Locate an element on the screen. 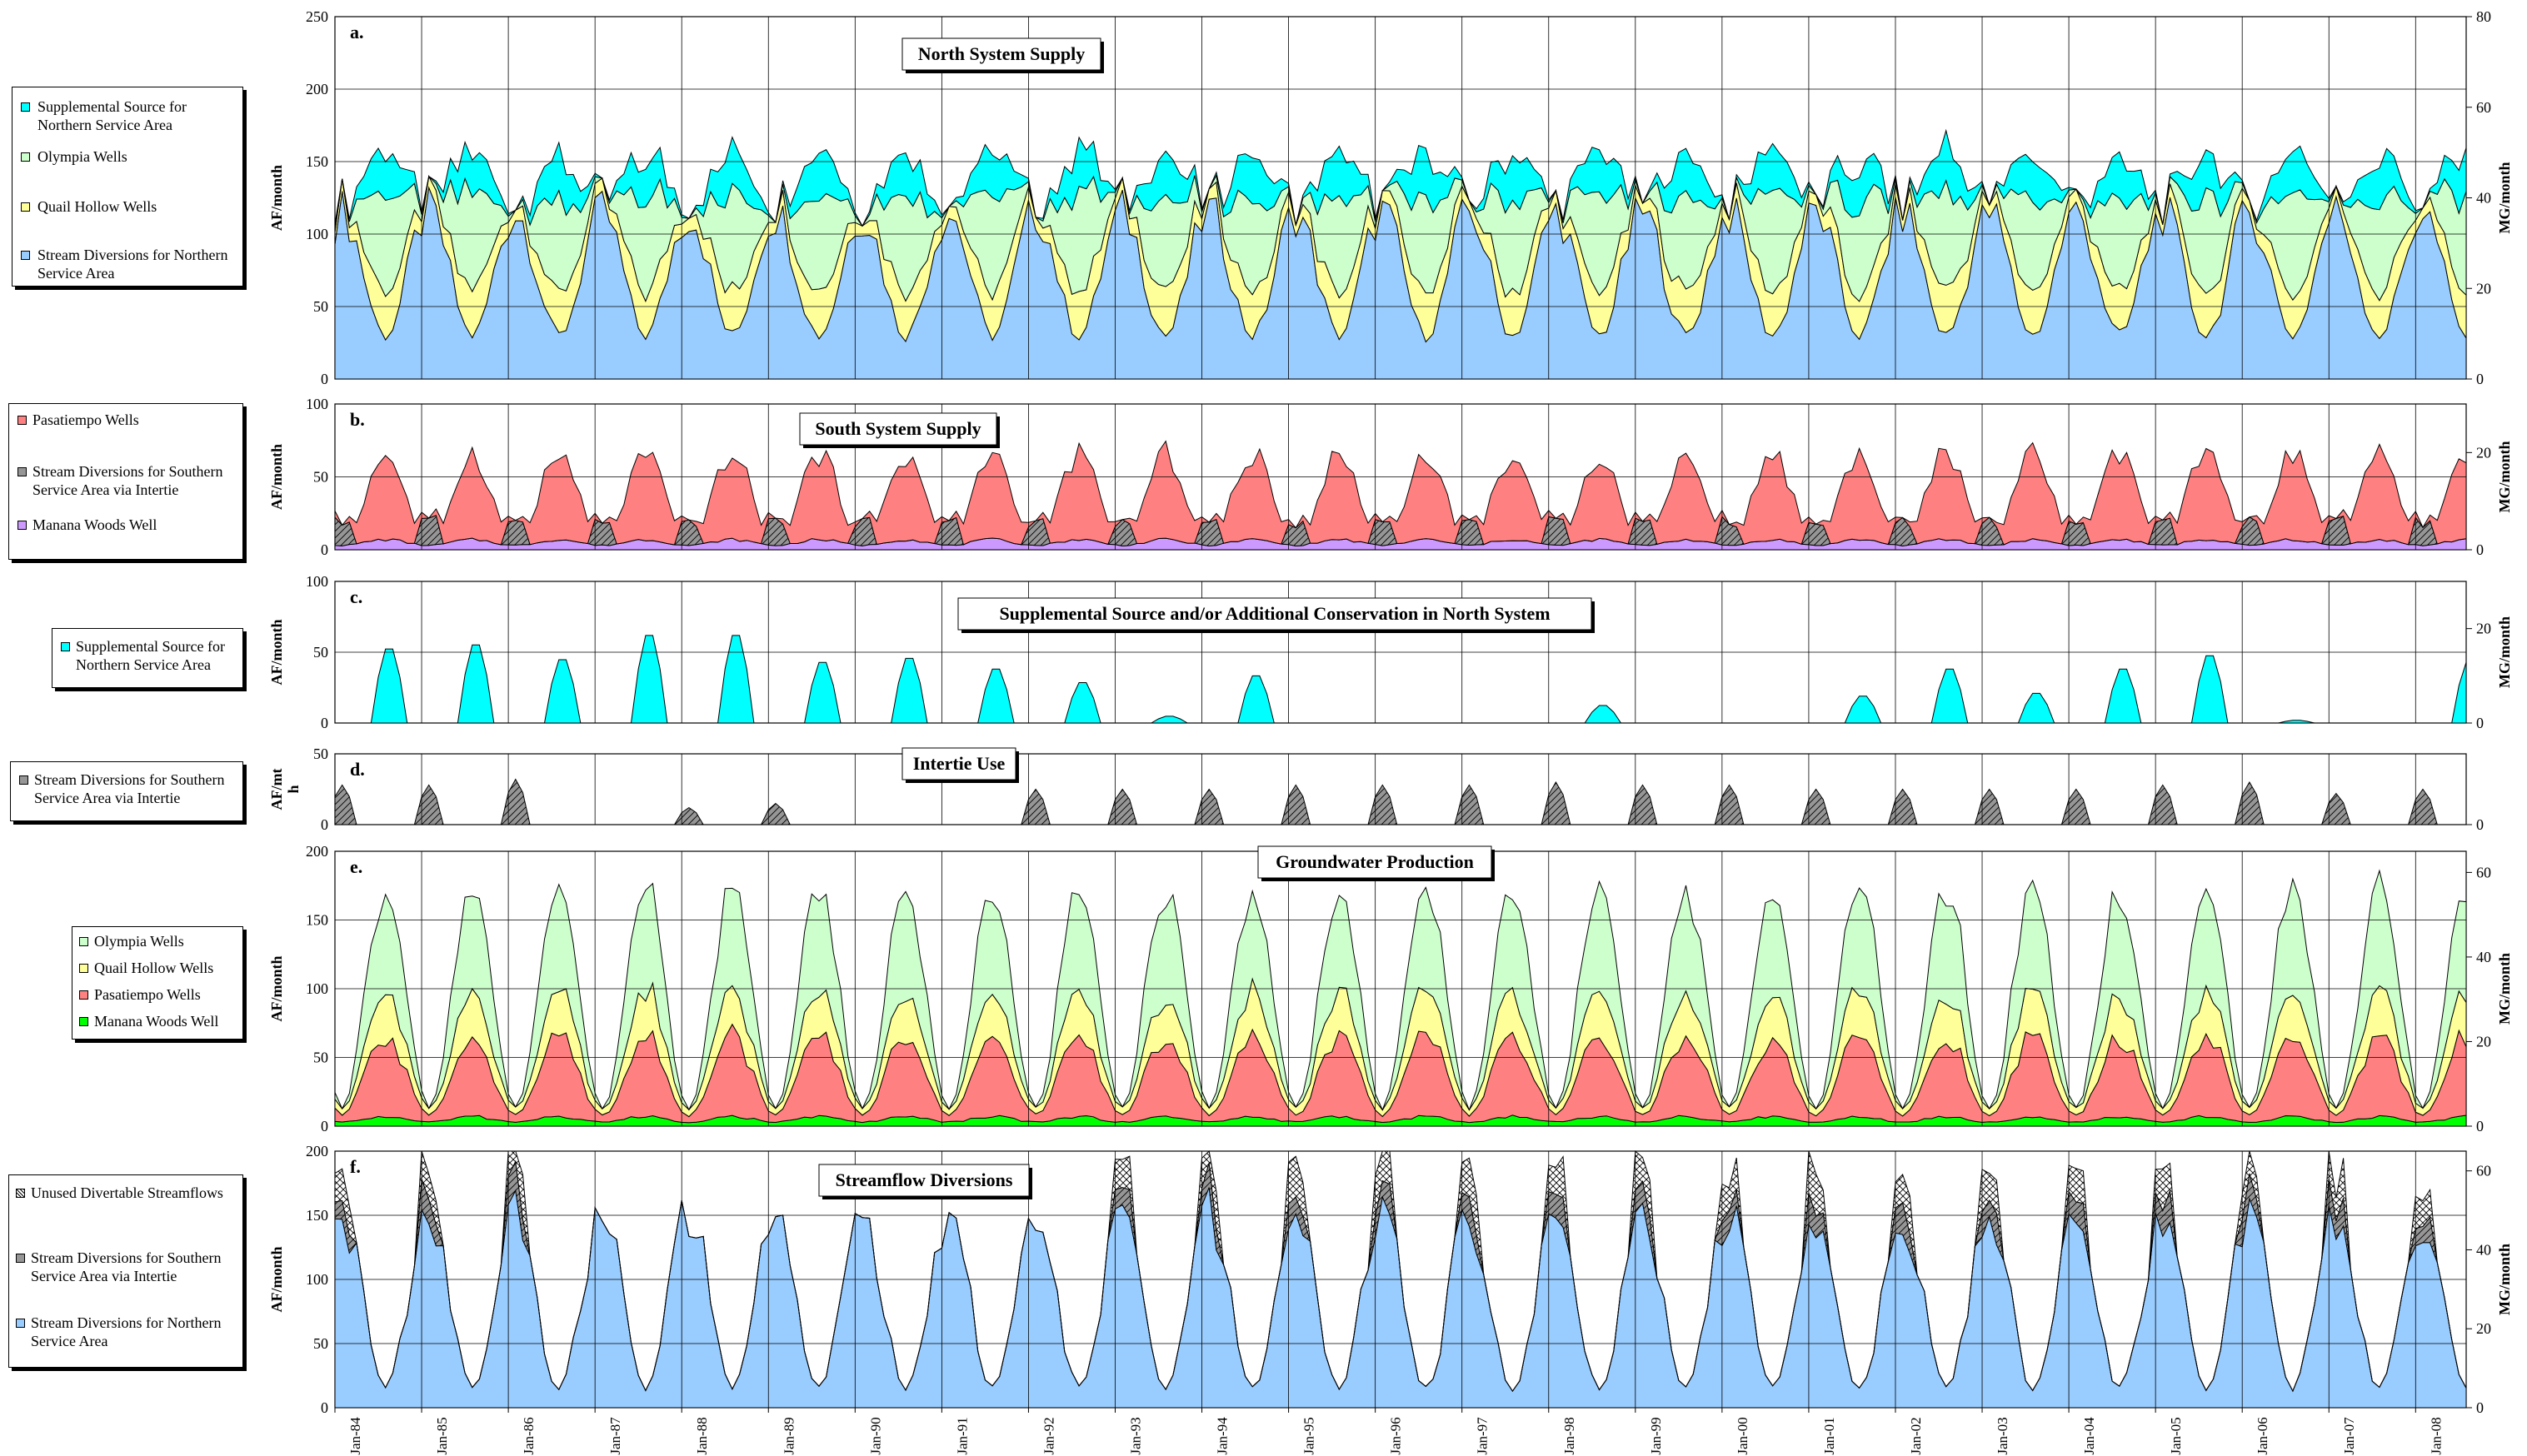  x-tick-label: Jan-06 is located at coordinates (2262, 1435).